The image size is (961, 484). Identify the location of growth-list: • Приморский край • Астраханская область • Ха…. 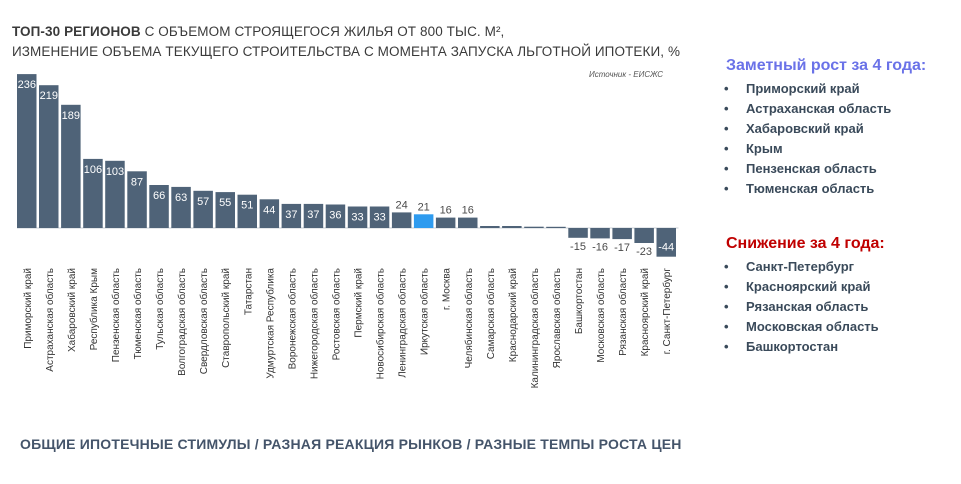
(807, 139).